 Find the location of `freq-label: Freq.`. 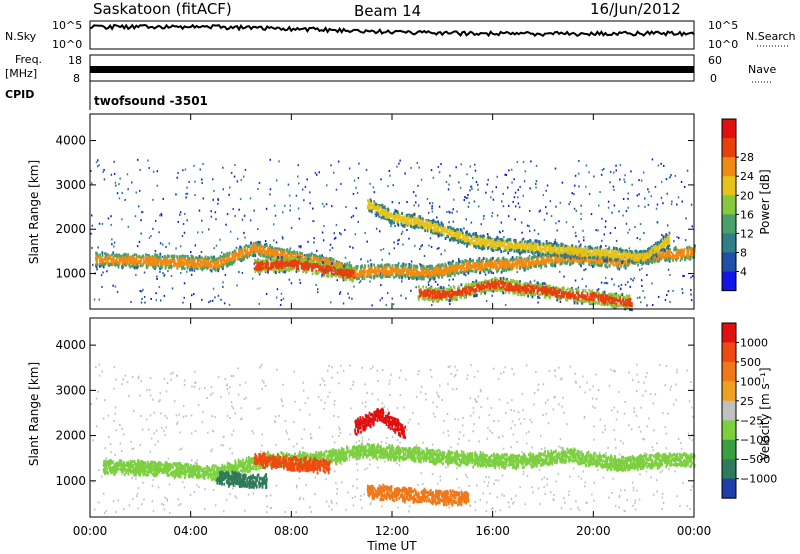

freq-label: Freq. is located at coordinates (28, 59).